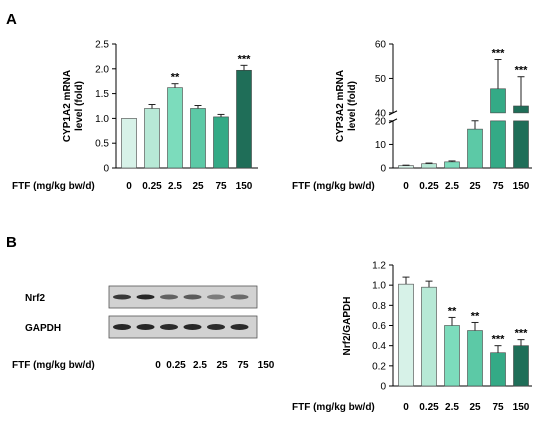 The image size is (550, 427). Describe the element at coordinates (379, 266) in the screenshot. I see `y-tick-label: 1.2` at that location.